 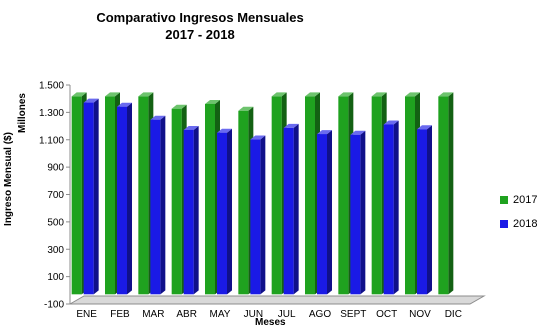 What do you see at coordinates (410, 195) in the screenshot?
I see `bar-2017-NOV` at bounding box center [410, 195].